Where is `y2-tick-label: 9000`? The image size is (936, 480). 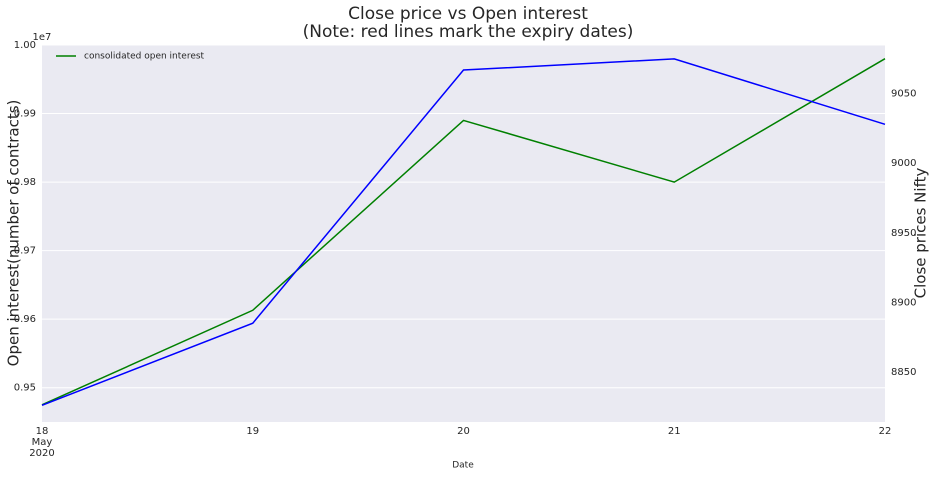
y2-tick-label: 9000 is located at coordinates (903, 163).